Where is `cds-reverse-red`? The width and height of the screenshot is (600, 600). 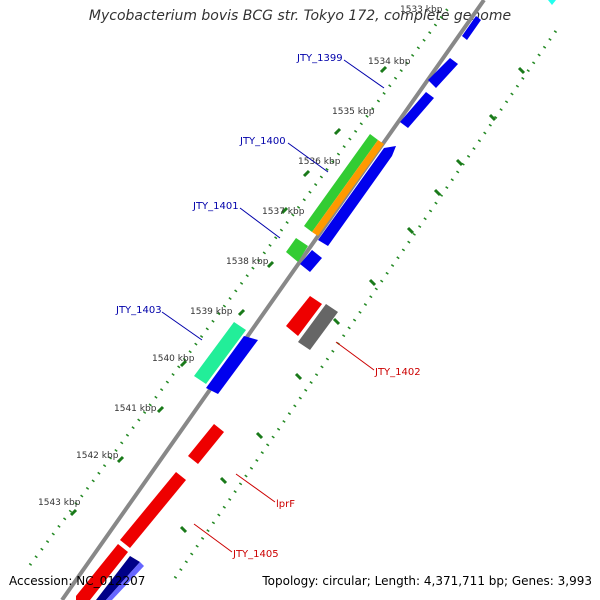
cds-reverse-red is located at coordinates (102, 572).